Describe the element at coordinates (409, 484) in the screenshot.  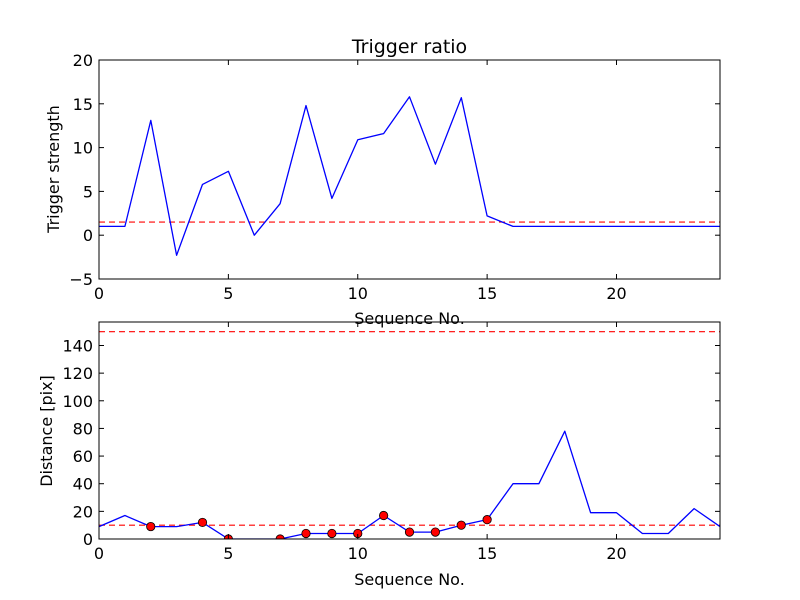
I see `series-line` at that location.